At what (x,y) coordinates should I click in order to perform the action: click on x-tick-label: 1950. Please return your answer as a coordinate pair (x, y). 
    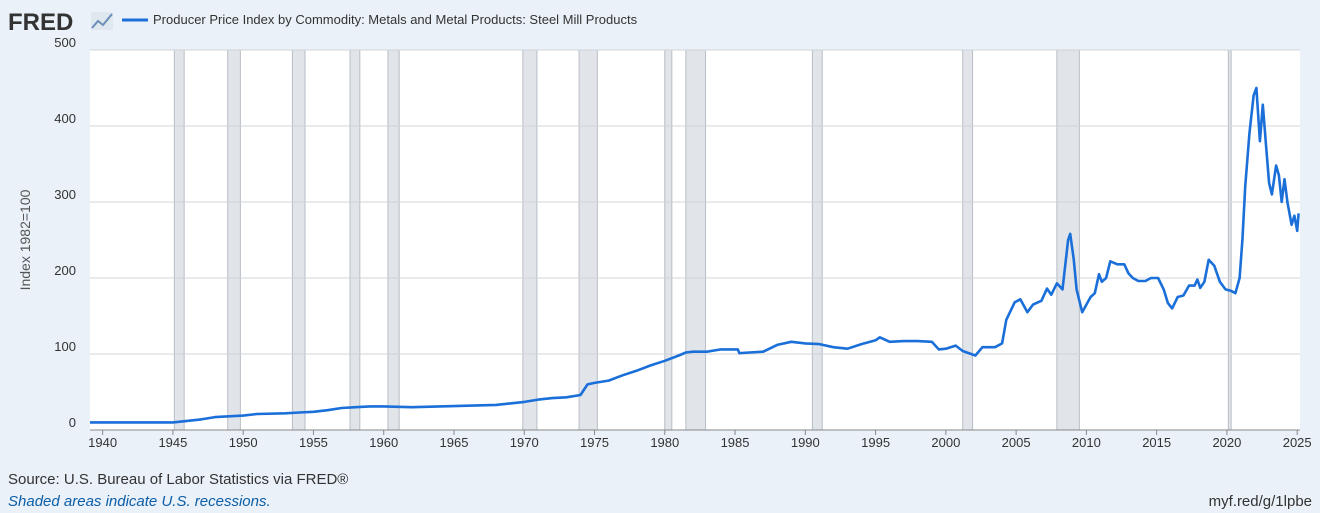
    Looking at the image, I should click on (243, 442).